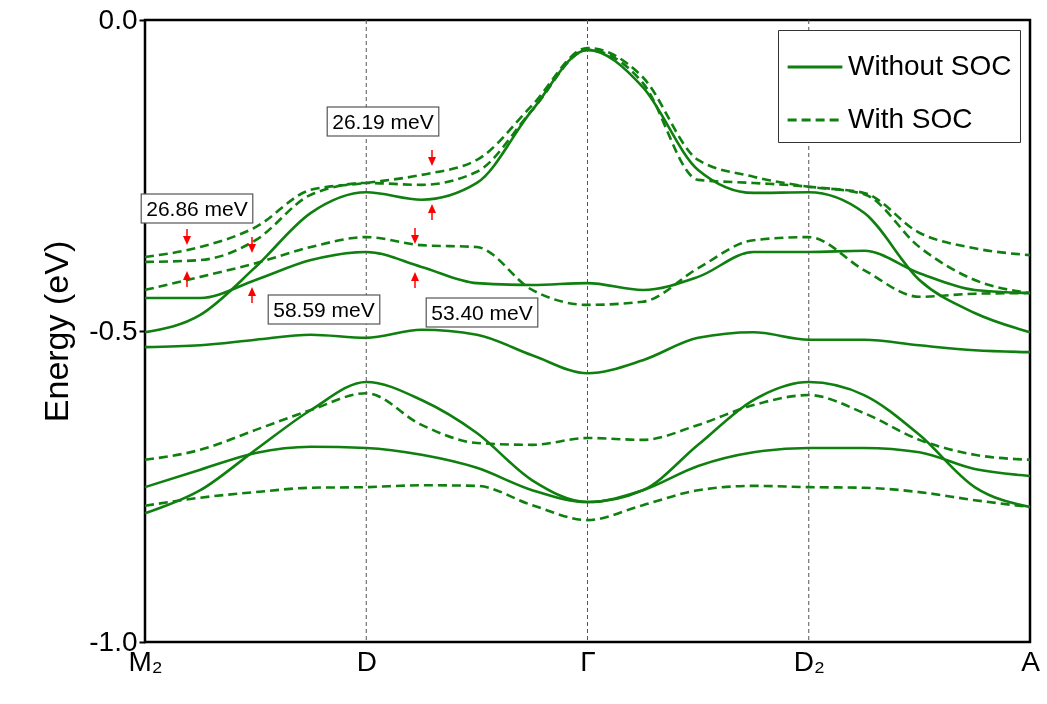  I want to click on legend-label: Without SOC, so click(930, 65).